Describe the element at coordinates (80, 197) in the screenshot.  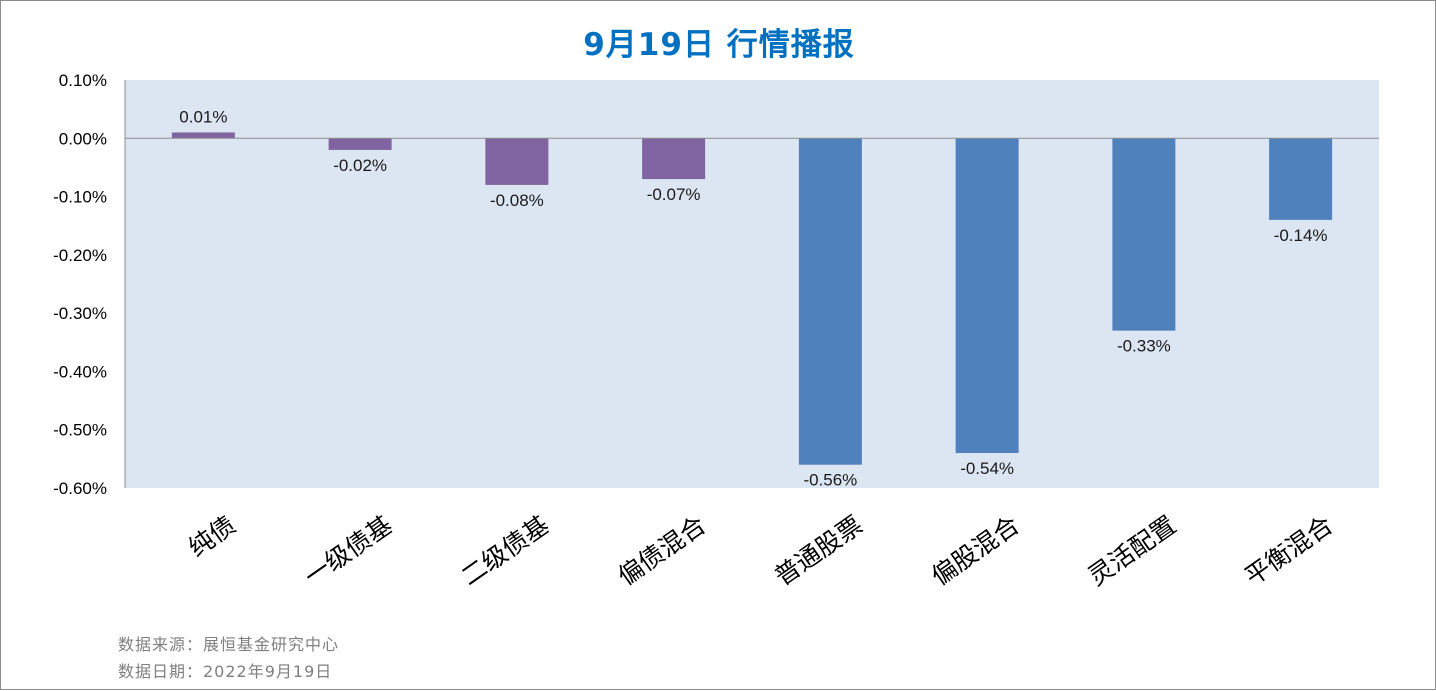
I see `y-tick-label: -0.10%` at that location.